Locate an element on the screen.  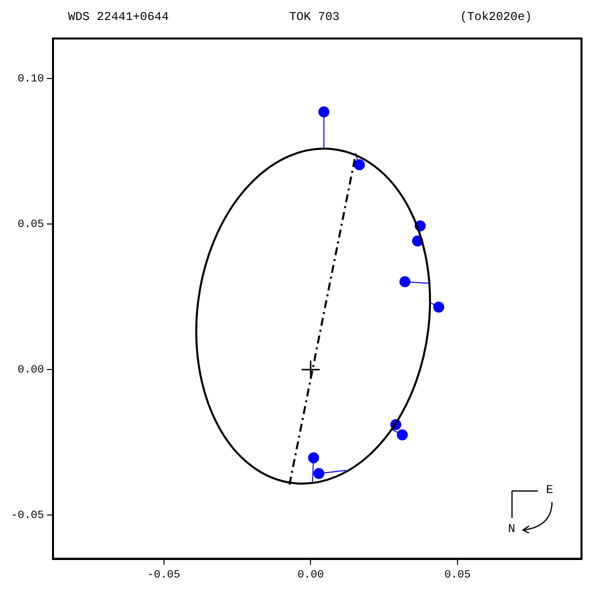
annotation: N is located at coordinates (512, 529).